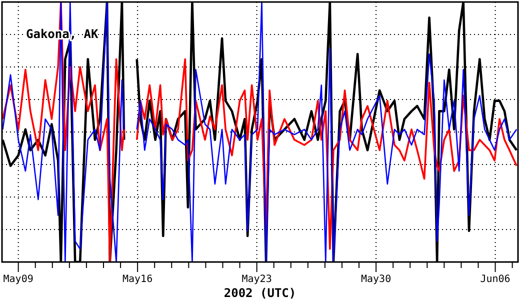  What do you see at coordinates (137, 279) in the screenshot?
I see `x-tick-label: May16` at bounding box center [137, 279].